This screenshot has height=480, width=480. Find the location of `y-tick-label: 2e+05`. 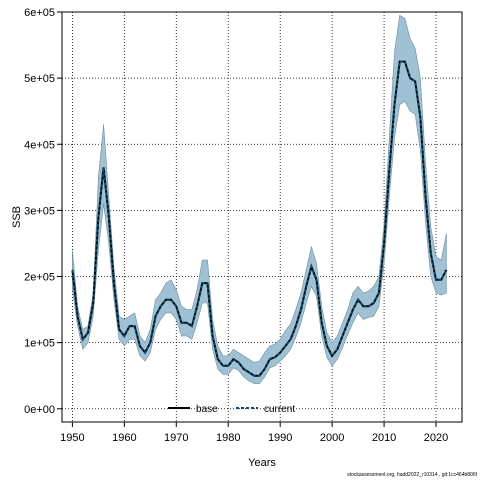

y-tick-label: 2e+05 is located at coordinates (39, 278).